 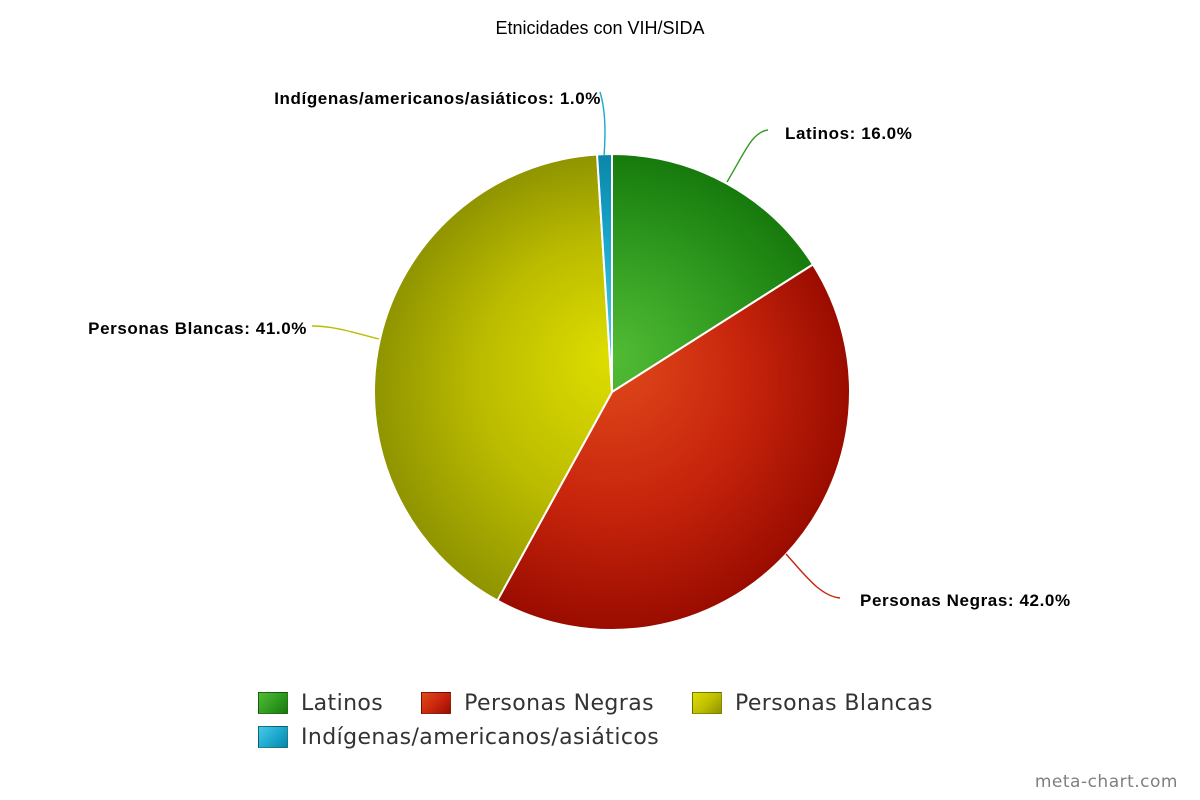 I want to click on legend-label: Indígenas/americanos/asiáticos, so click(x=480, y=737).